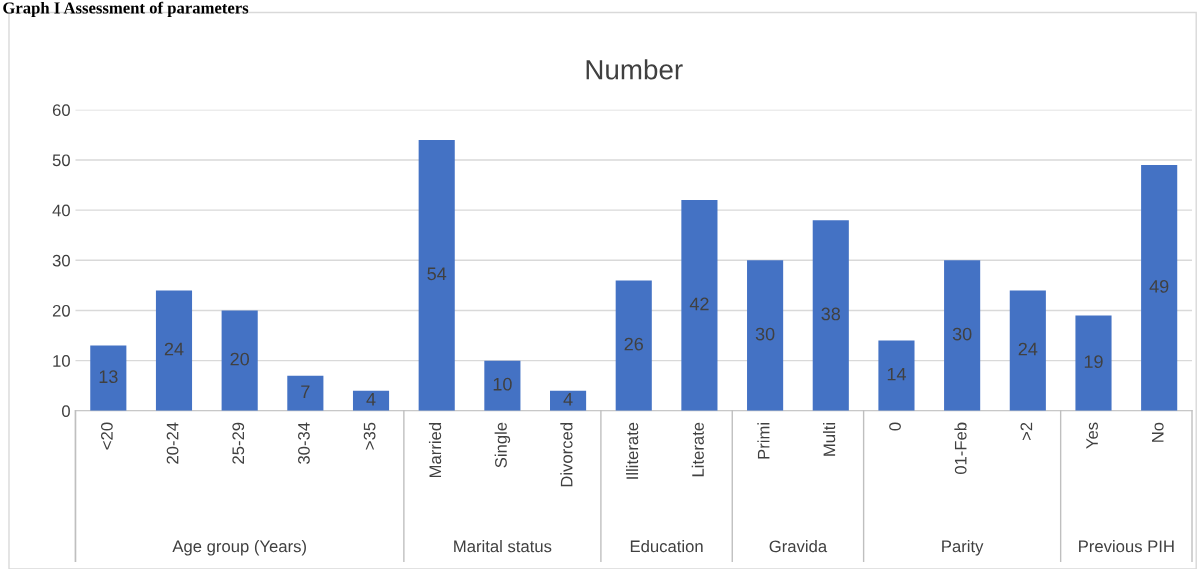 The width and height of the screenshot is (1198, 569). What do you see at coordinates (829, 439) in the screenshot?
I see `x-tick-label: Multi` at bounding box center [829, 439].